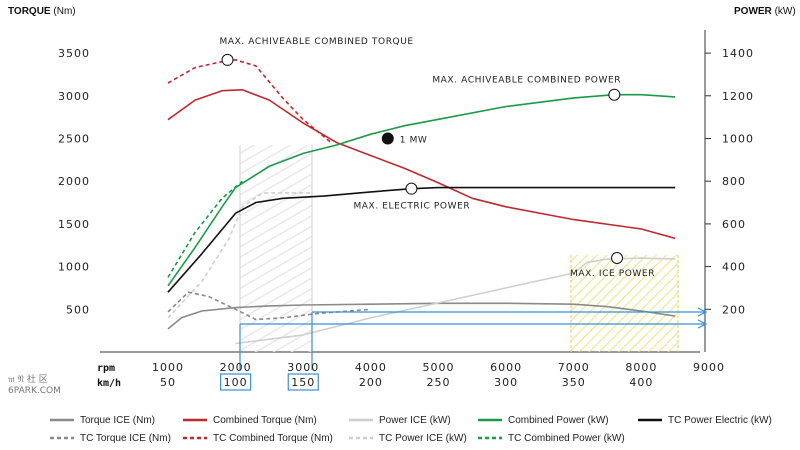 This screenshot has width=800, height=450. I want to click on rpm-ticks: 1000 2000 3000 4000 5000 6000 7000 8000 9000, so click(438, 367).